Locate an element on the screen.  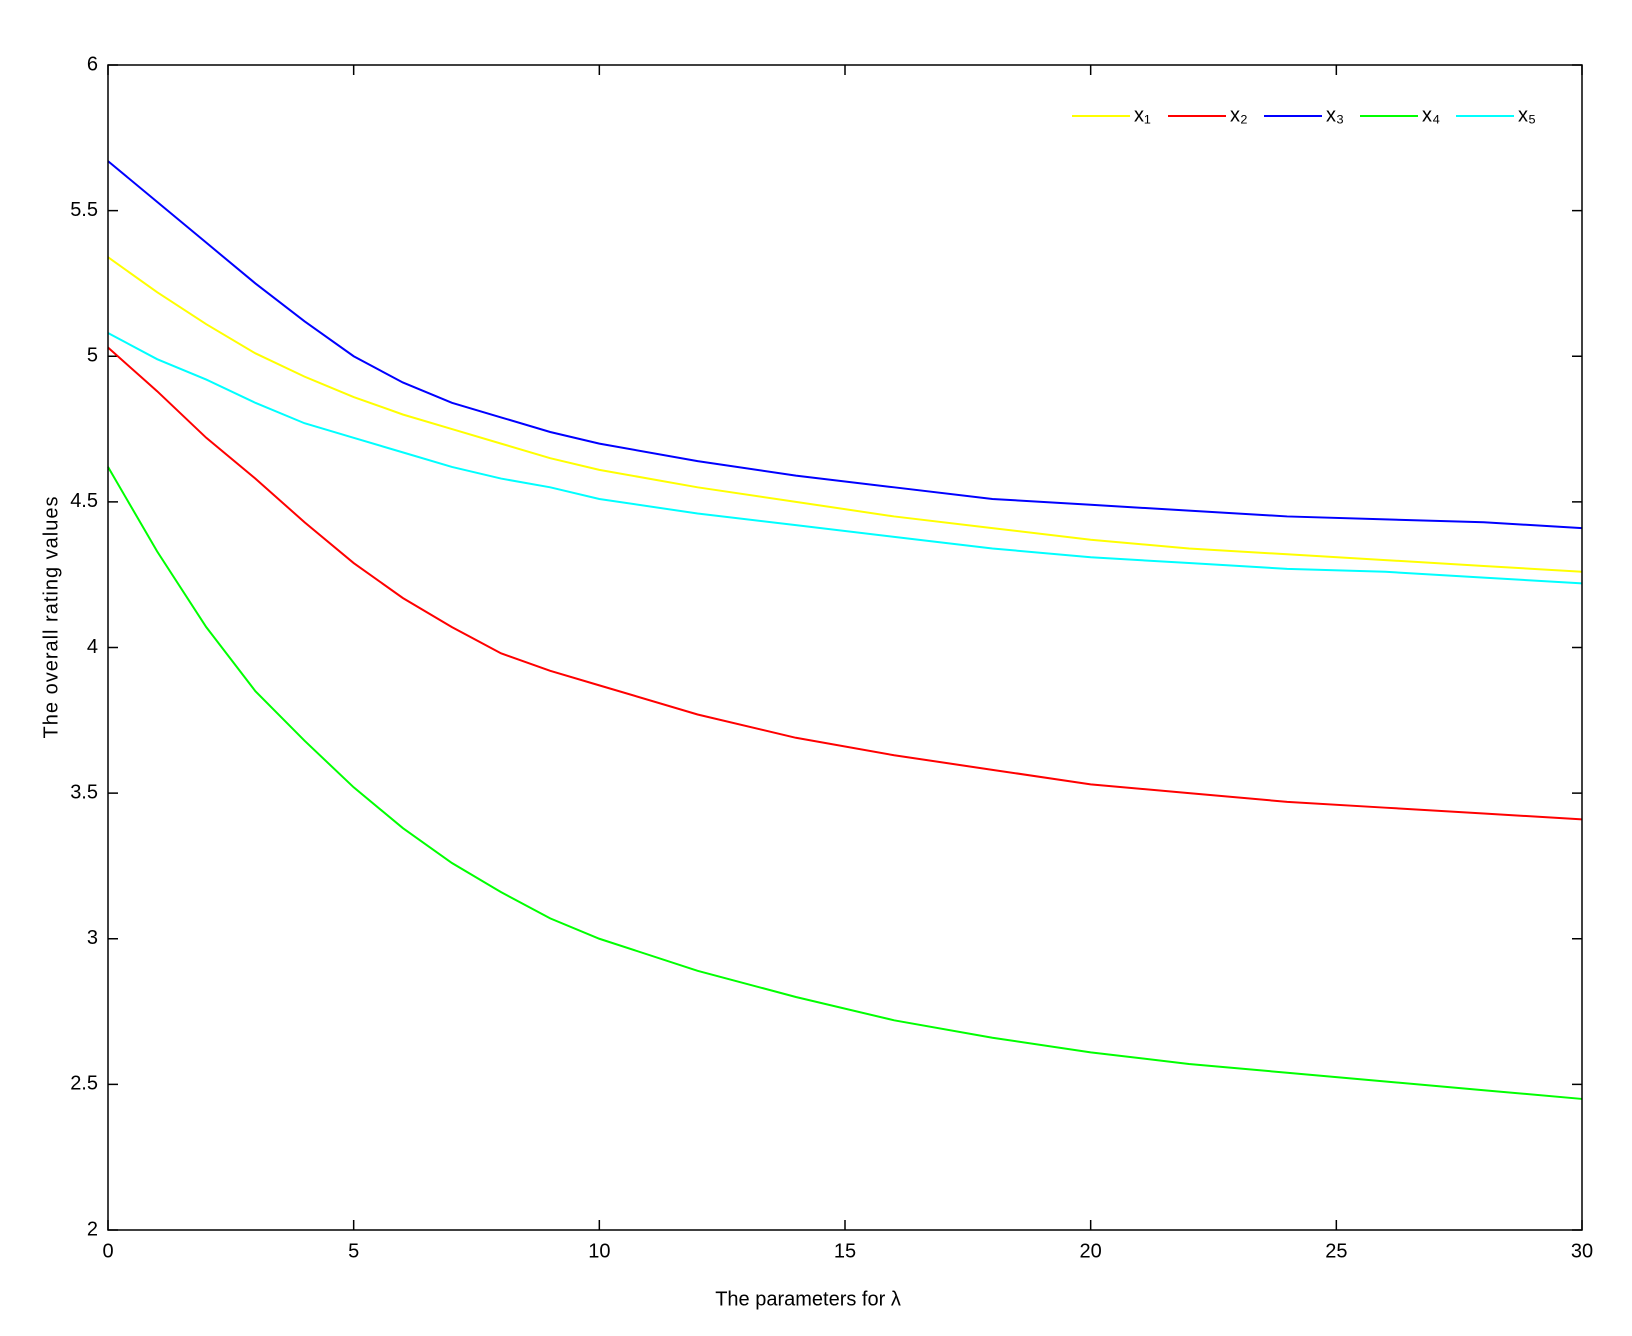
y-tick-label: 4.5 is located at coordinates (84, 501).